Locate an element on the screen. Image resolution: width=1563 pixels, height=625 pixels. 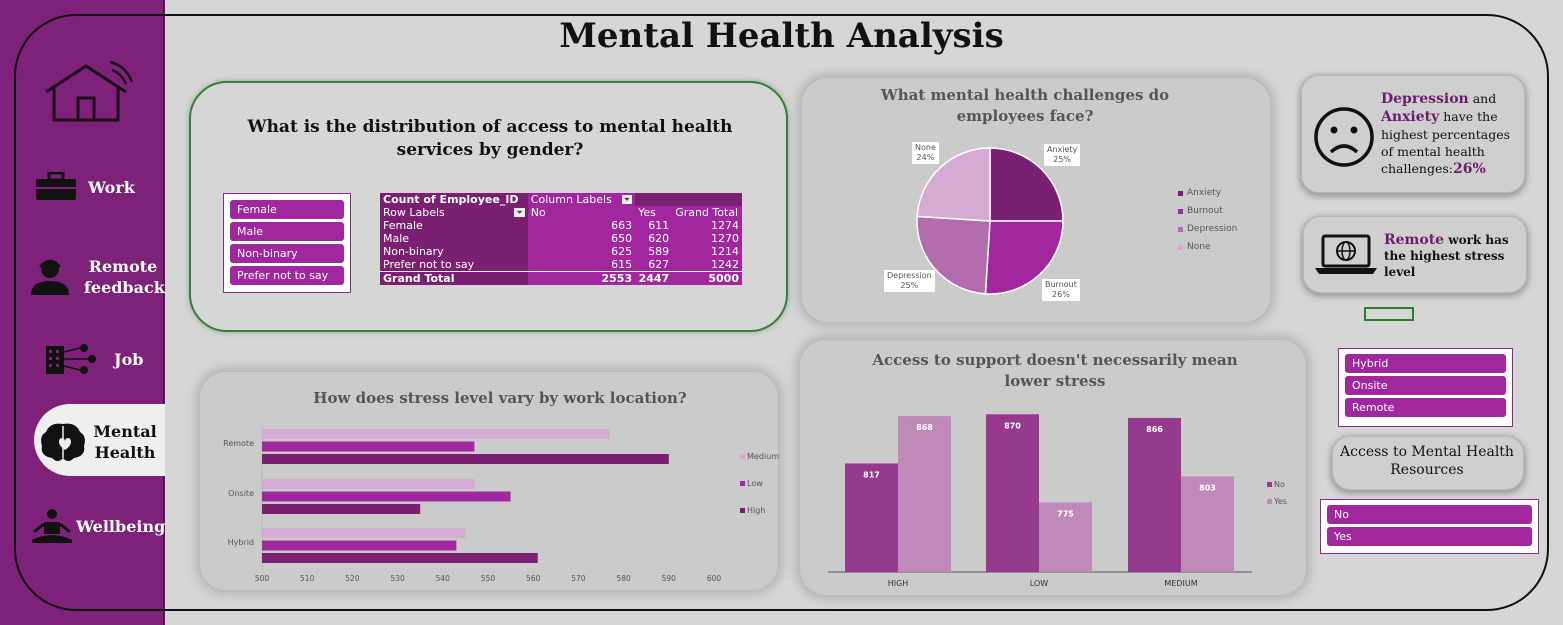
insight-value: 26% is located at coordinates (1469, 169).